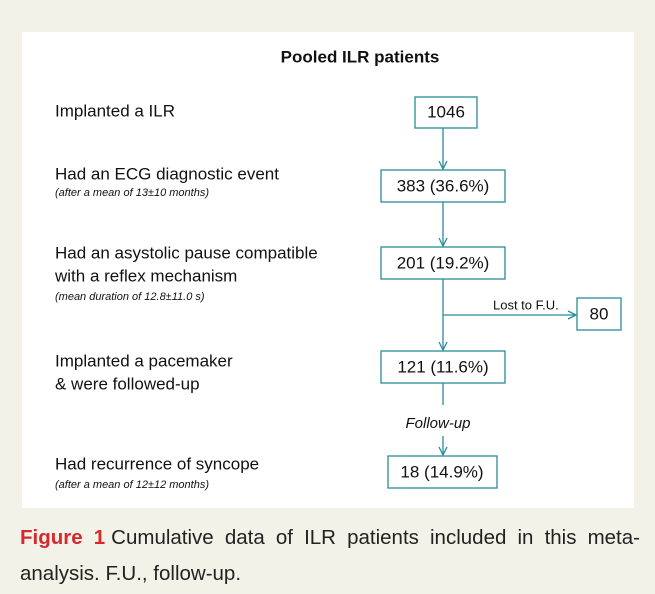 This screenshot has width=655, height=594. I want to click on figure-label: Figure 1, so click(63, 537).